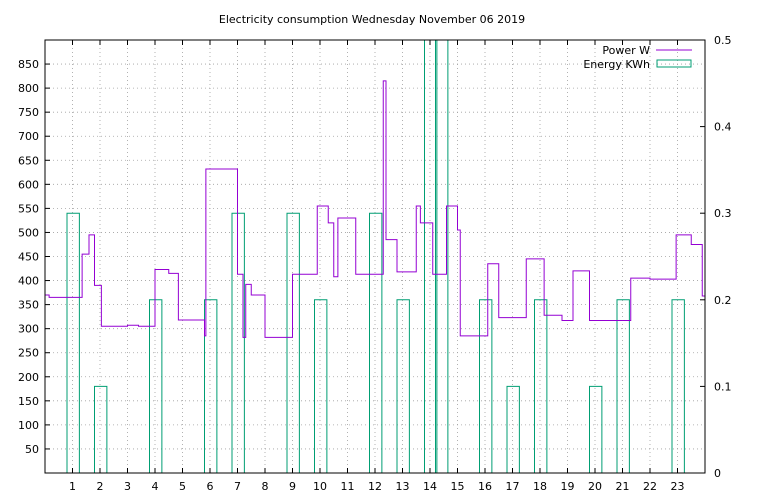 This screenshot has width=768, height=500. Describe the element at coordinates (155, 486) in the screenshot. I see `x-tick-label: 4` at that location.